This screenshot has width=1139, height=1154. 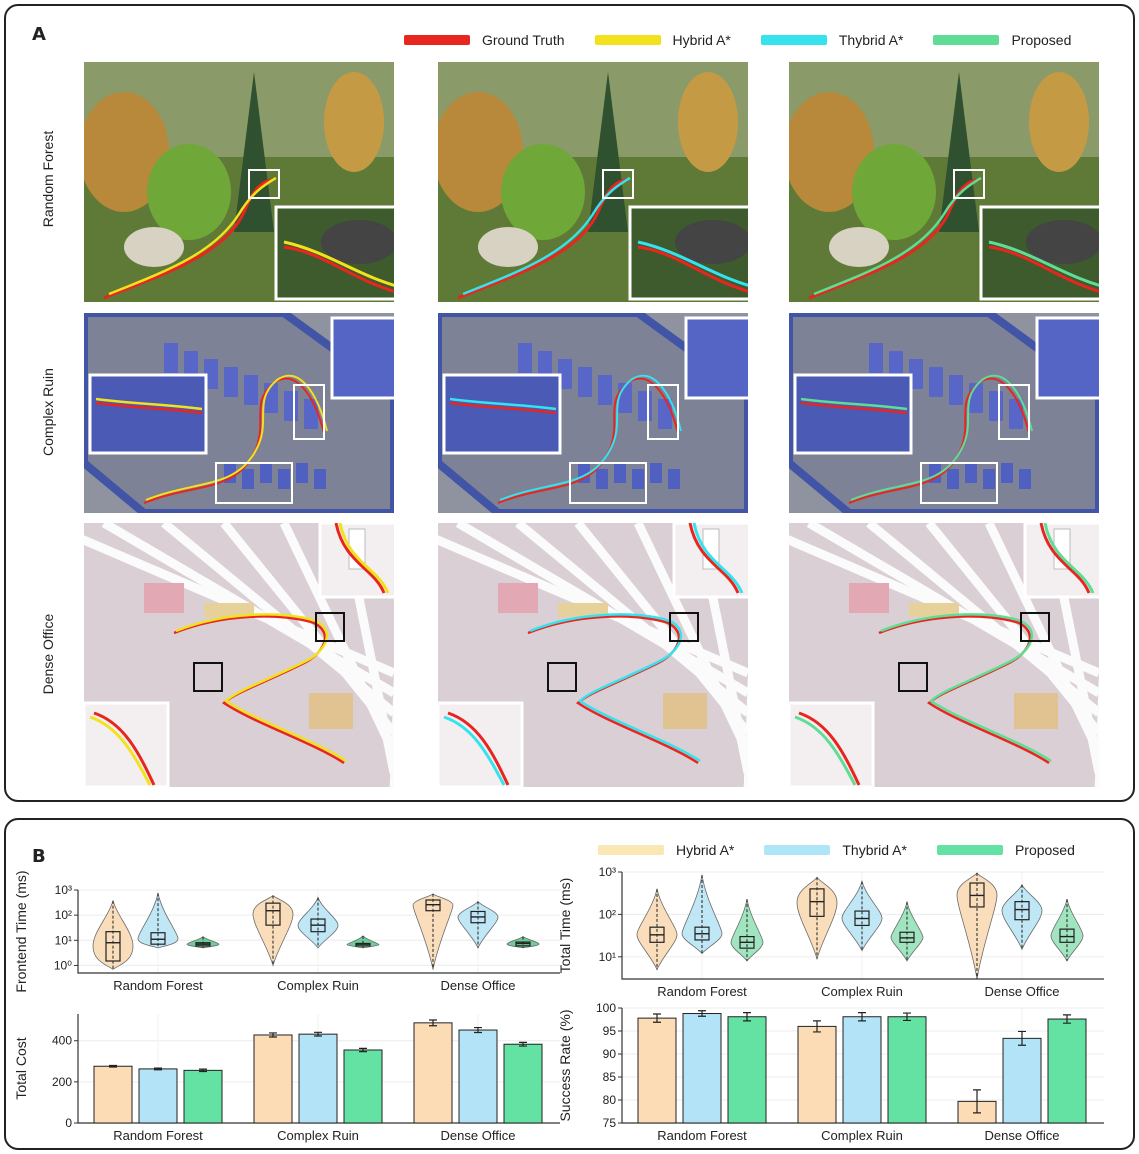 What do you see at coordinates (523, 40) in the screenshot?
I see `legend-label: Ground Truth` at bounding box center [523, 40].